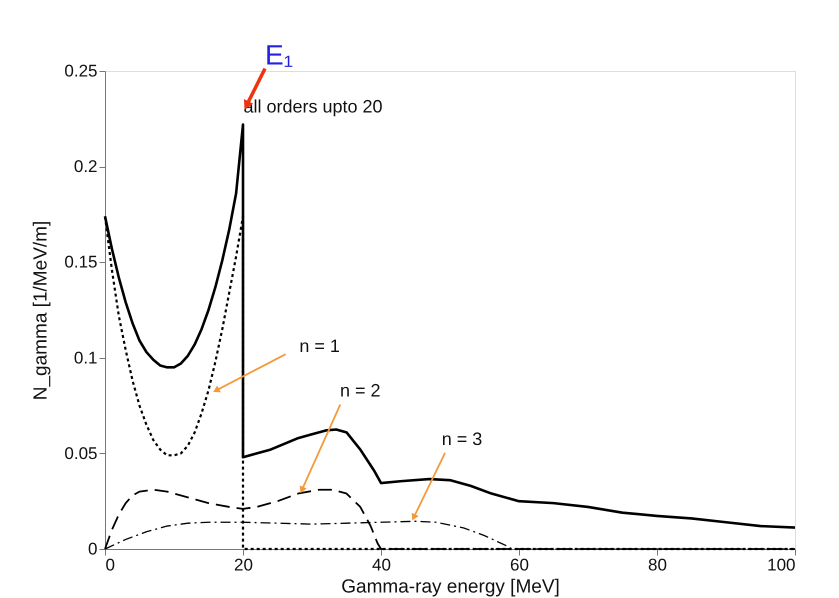  I want to click on annotation: n = 1, so click(319, 346).